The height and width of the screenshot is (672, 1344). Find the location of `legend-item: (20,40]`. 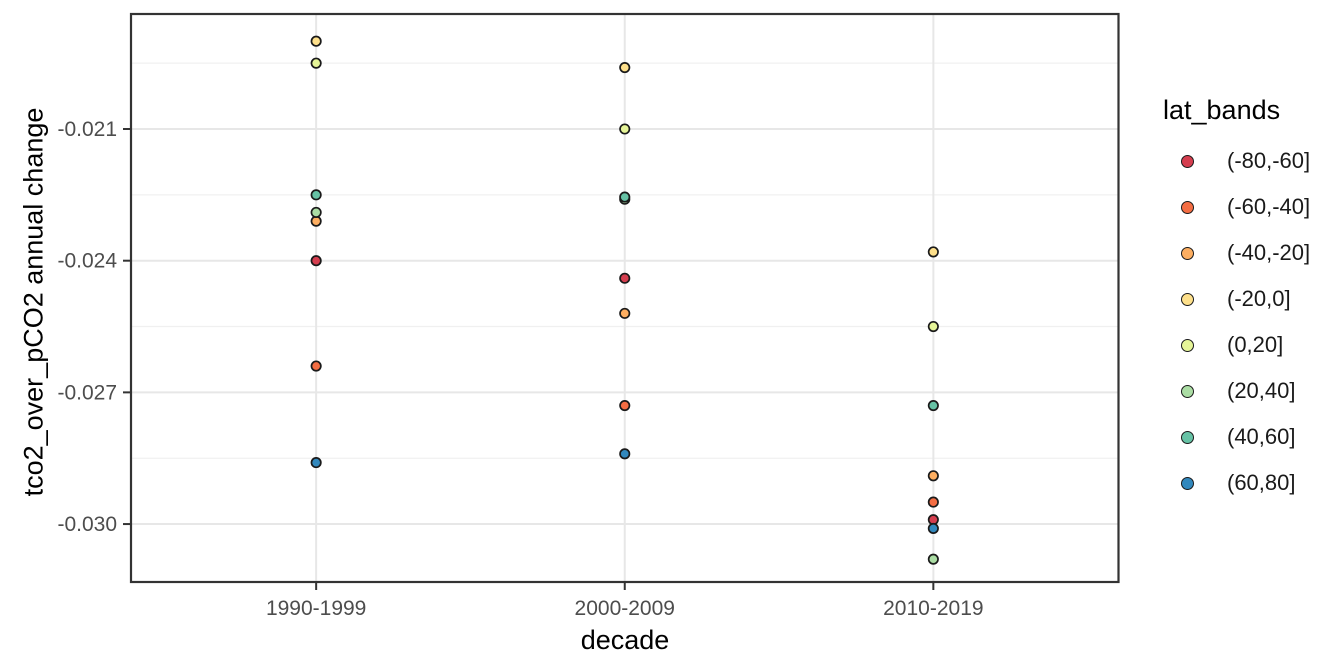

legend-item: (20,40] is located at coordinates (1236, 391).